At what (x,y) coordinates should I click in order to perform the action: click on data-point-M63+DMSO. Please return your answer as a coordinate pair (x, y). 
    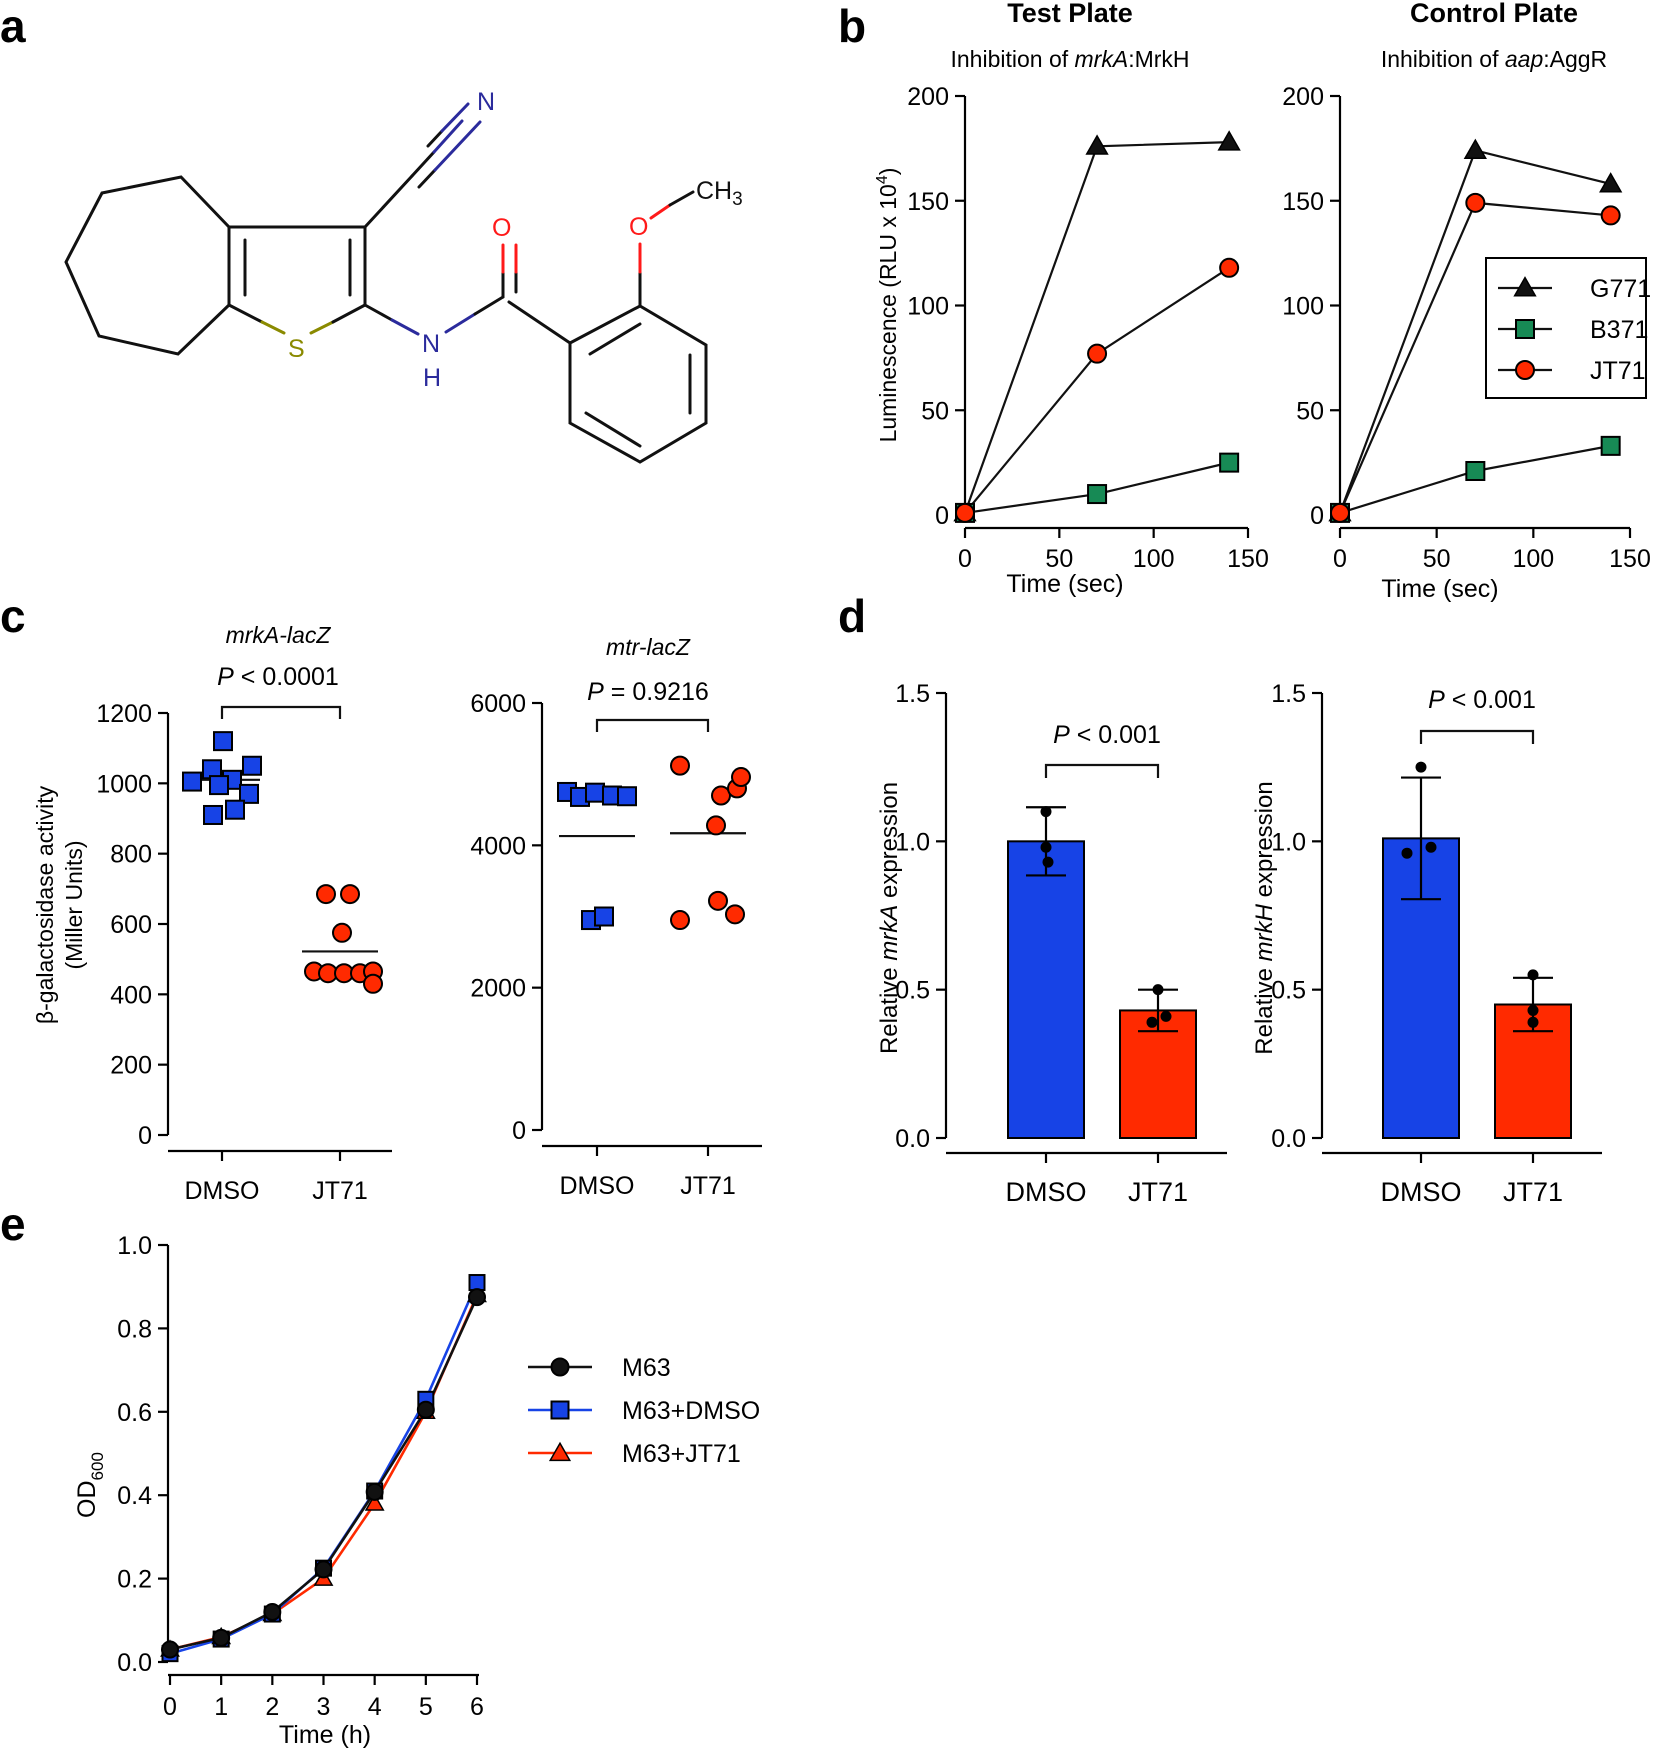
    Looking at the image, I should click on (477, 1283).